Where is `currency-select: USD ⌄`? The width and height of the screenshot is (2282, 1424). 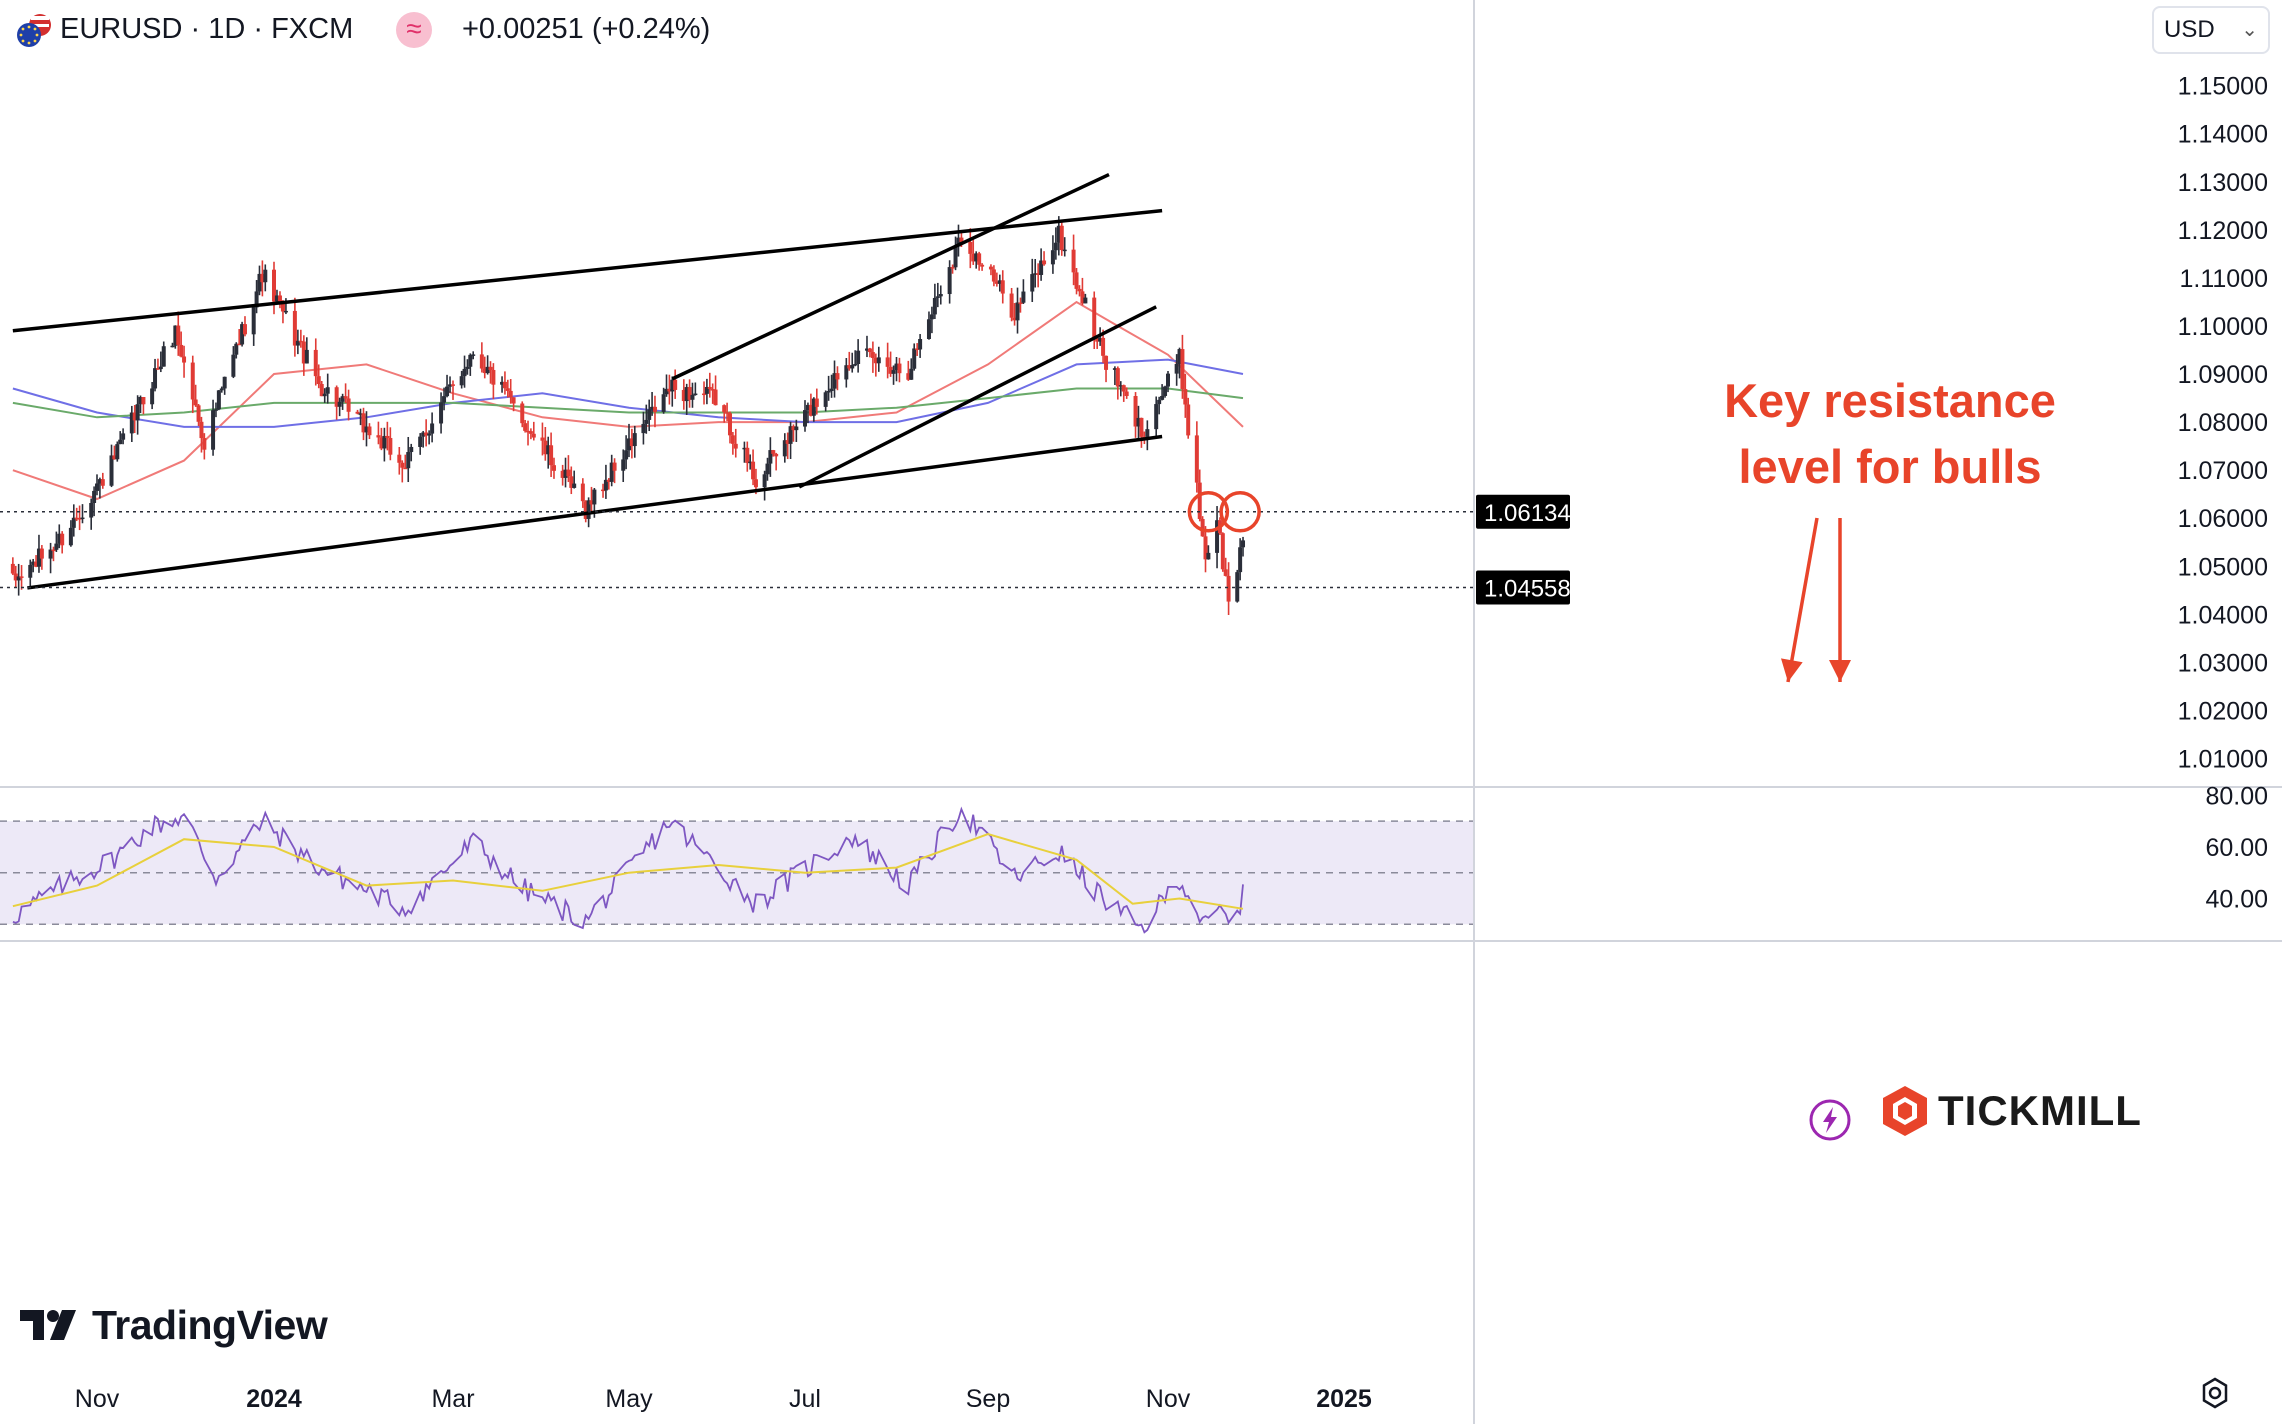
currency-select: USD ⌄ is located at coordinates (2211, 30).